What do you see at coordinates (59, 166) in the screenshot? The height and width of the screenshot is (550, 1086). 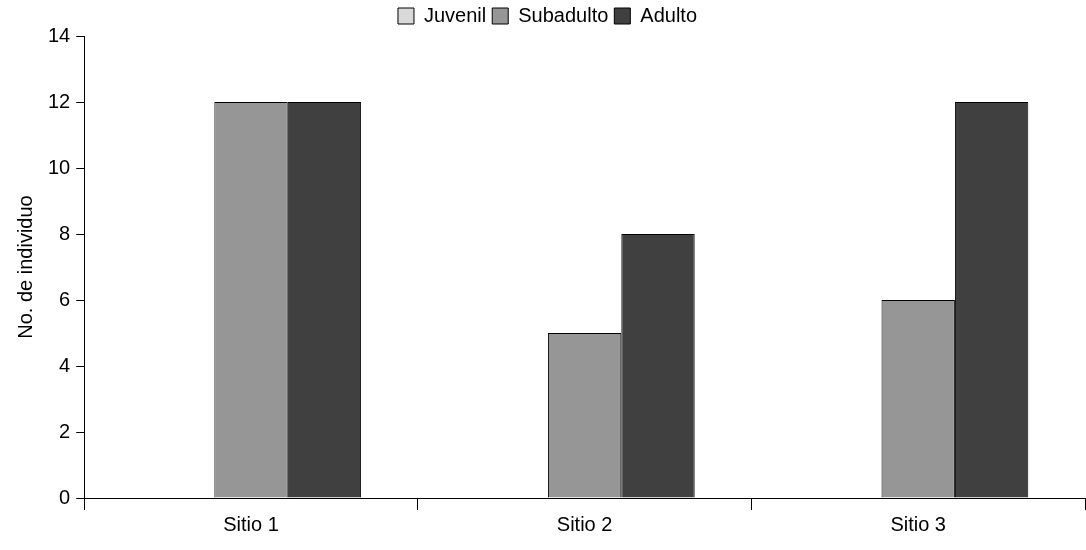 I see `y-tick-label: 10` at bounding box center [59, 166].